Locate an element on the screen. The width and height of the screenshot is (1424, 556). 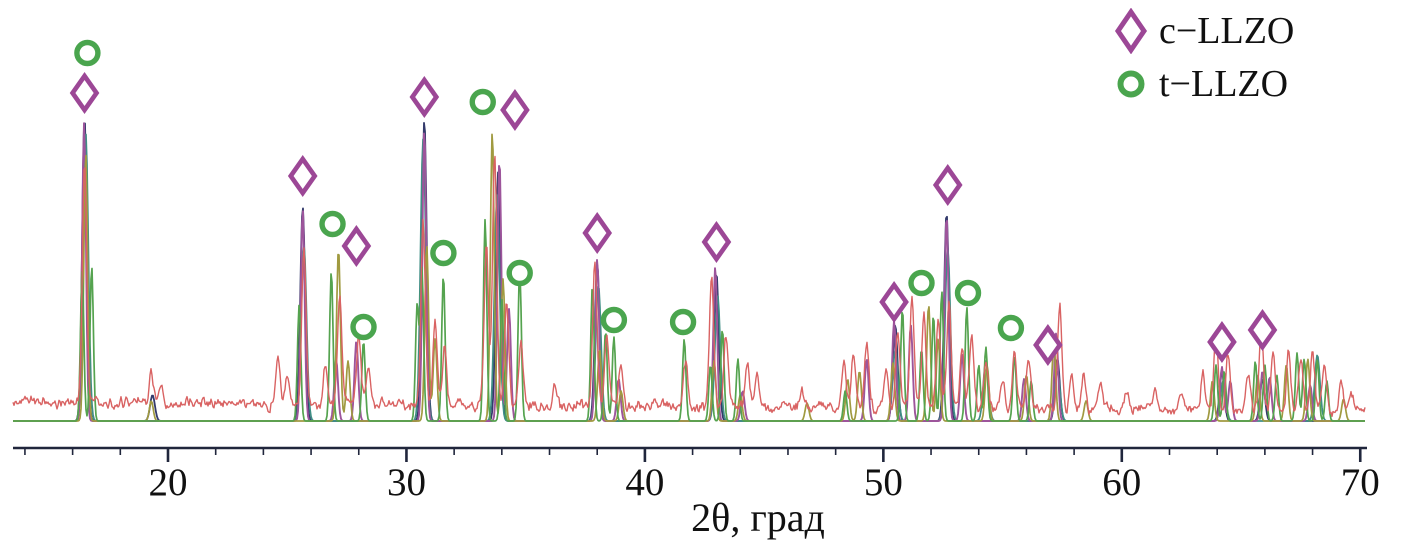
t-llzo-circle-icon is located at coordinates (1131, 84).